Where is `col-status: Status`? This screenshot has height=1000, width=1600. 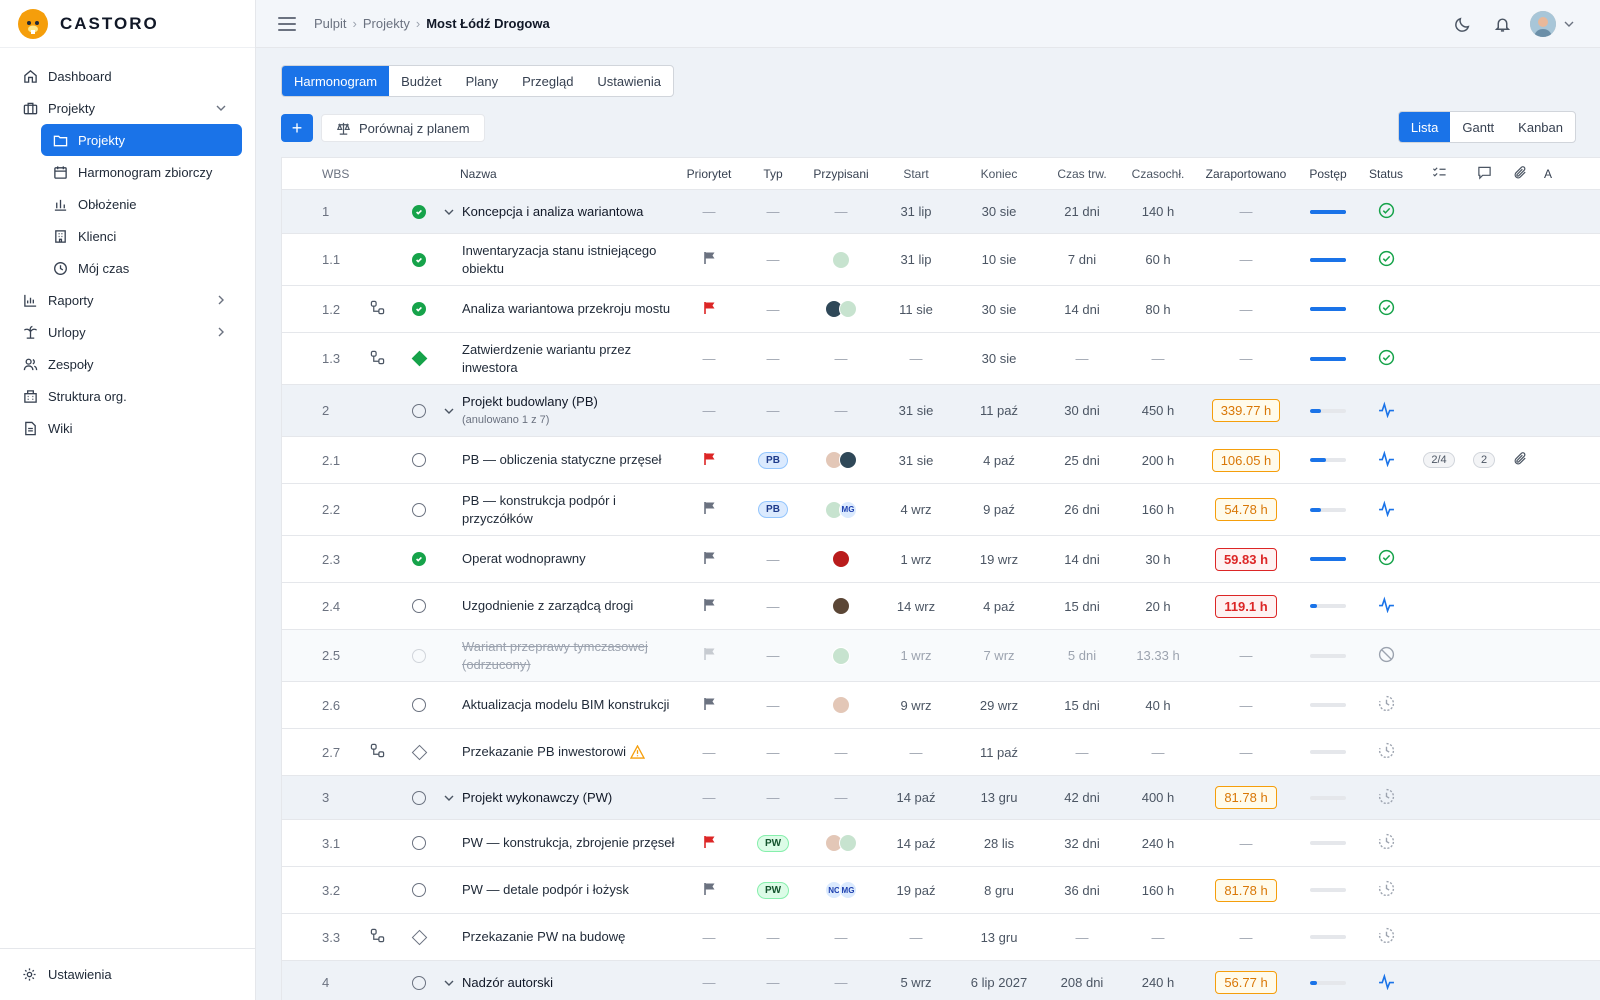 col-status: Status is located at coordinates (1386, 173).